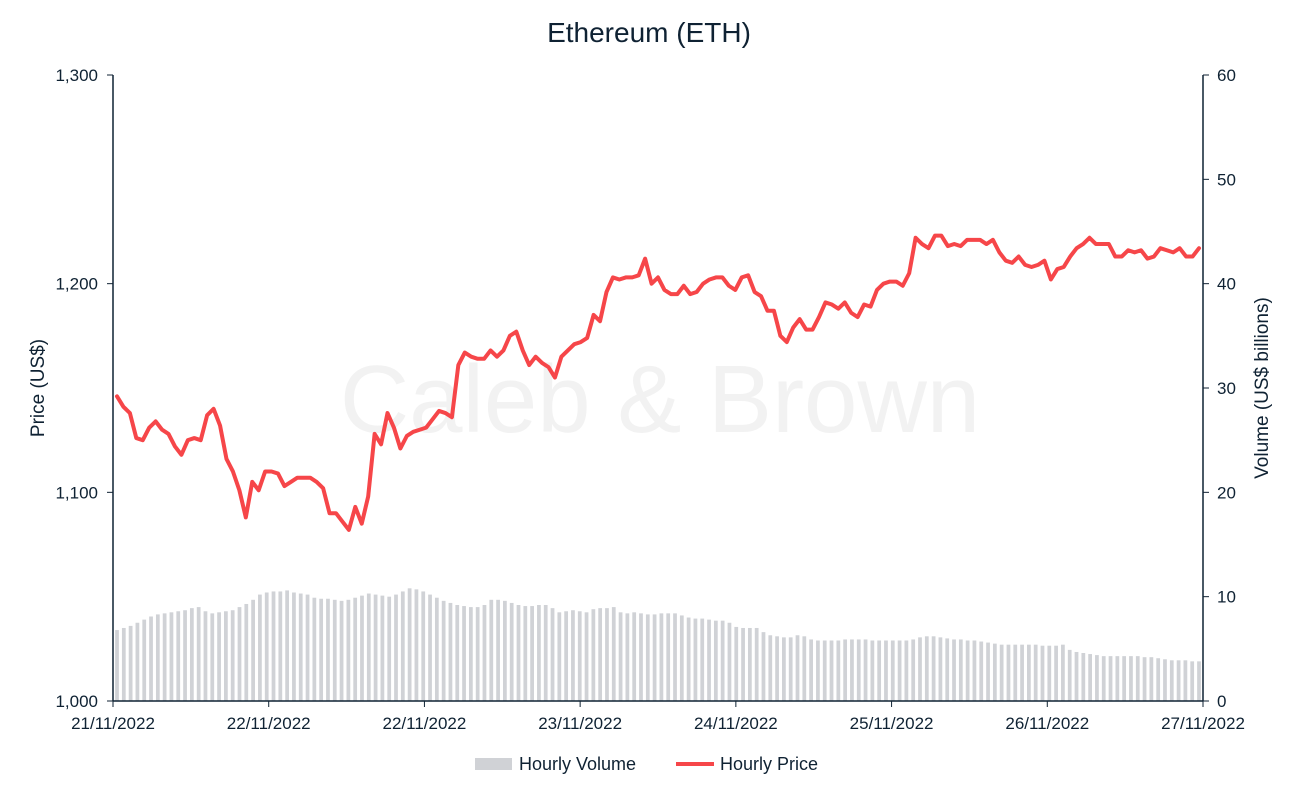  Describe the element at coordinates (425, 723) in the screenshot. I see `x-tick-label: 22/11/2022` at that location.